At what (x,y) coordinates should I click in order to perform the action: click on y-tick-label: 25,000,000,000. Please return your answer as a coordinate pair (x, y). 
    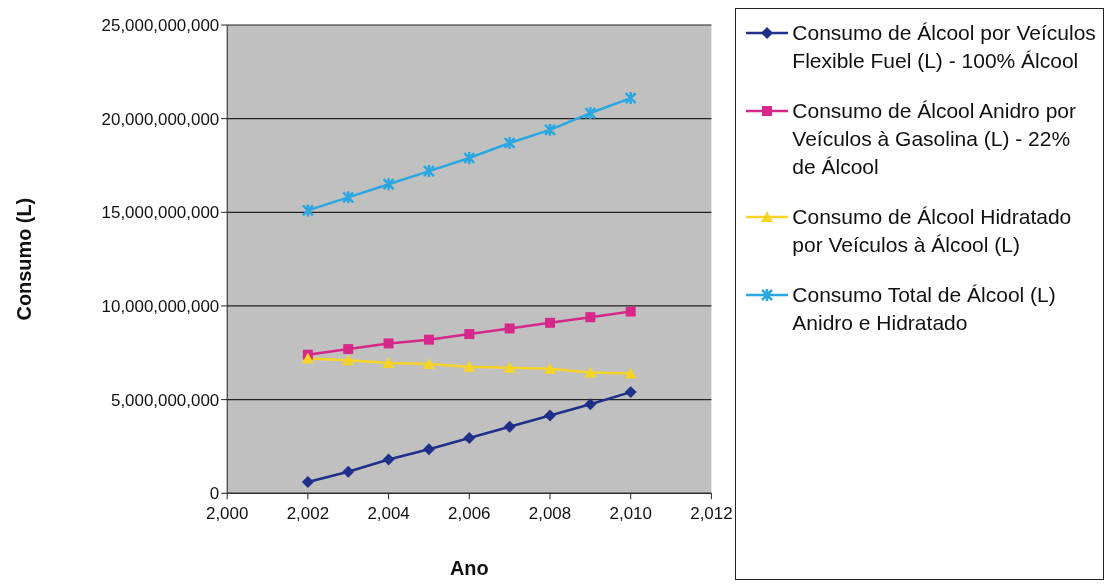
    Looking at the image, I should click on (160, 26).